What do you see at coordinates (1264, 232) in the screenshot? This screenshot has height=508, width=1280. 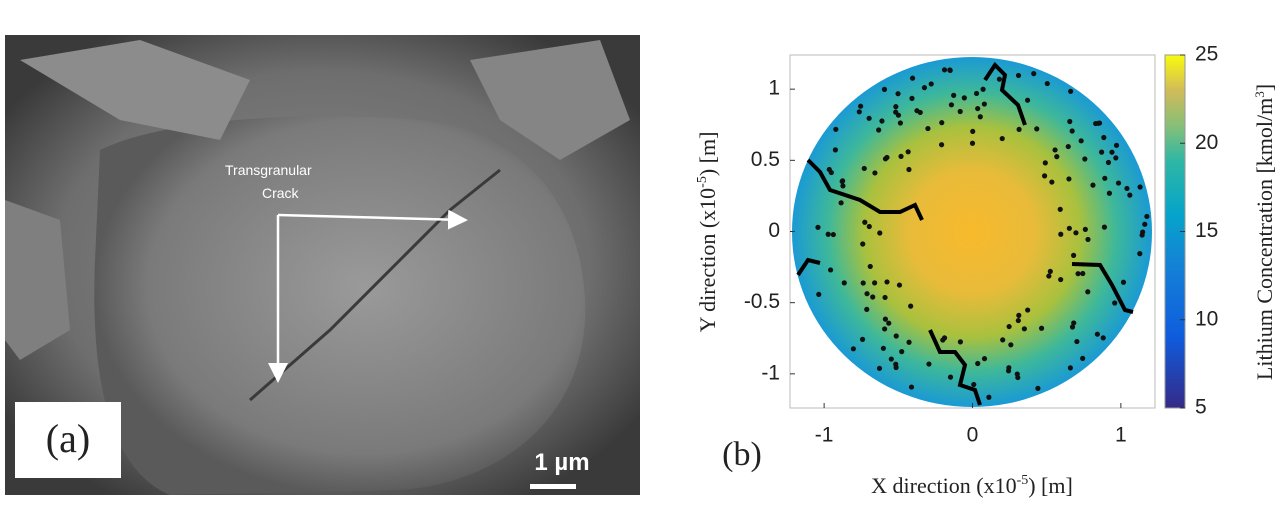 I see `colorbar-label: Lithium Concentration [kmol/m3]` at bounding box center [1264, 232].